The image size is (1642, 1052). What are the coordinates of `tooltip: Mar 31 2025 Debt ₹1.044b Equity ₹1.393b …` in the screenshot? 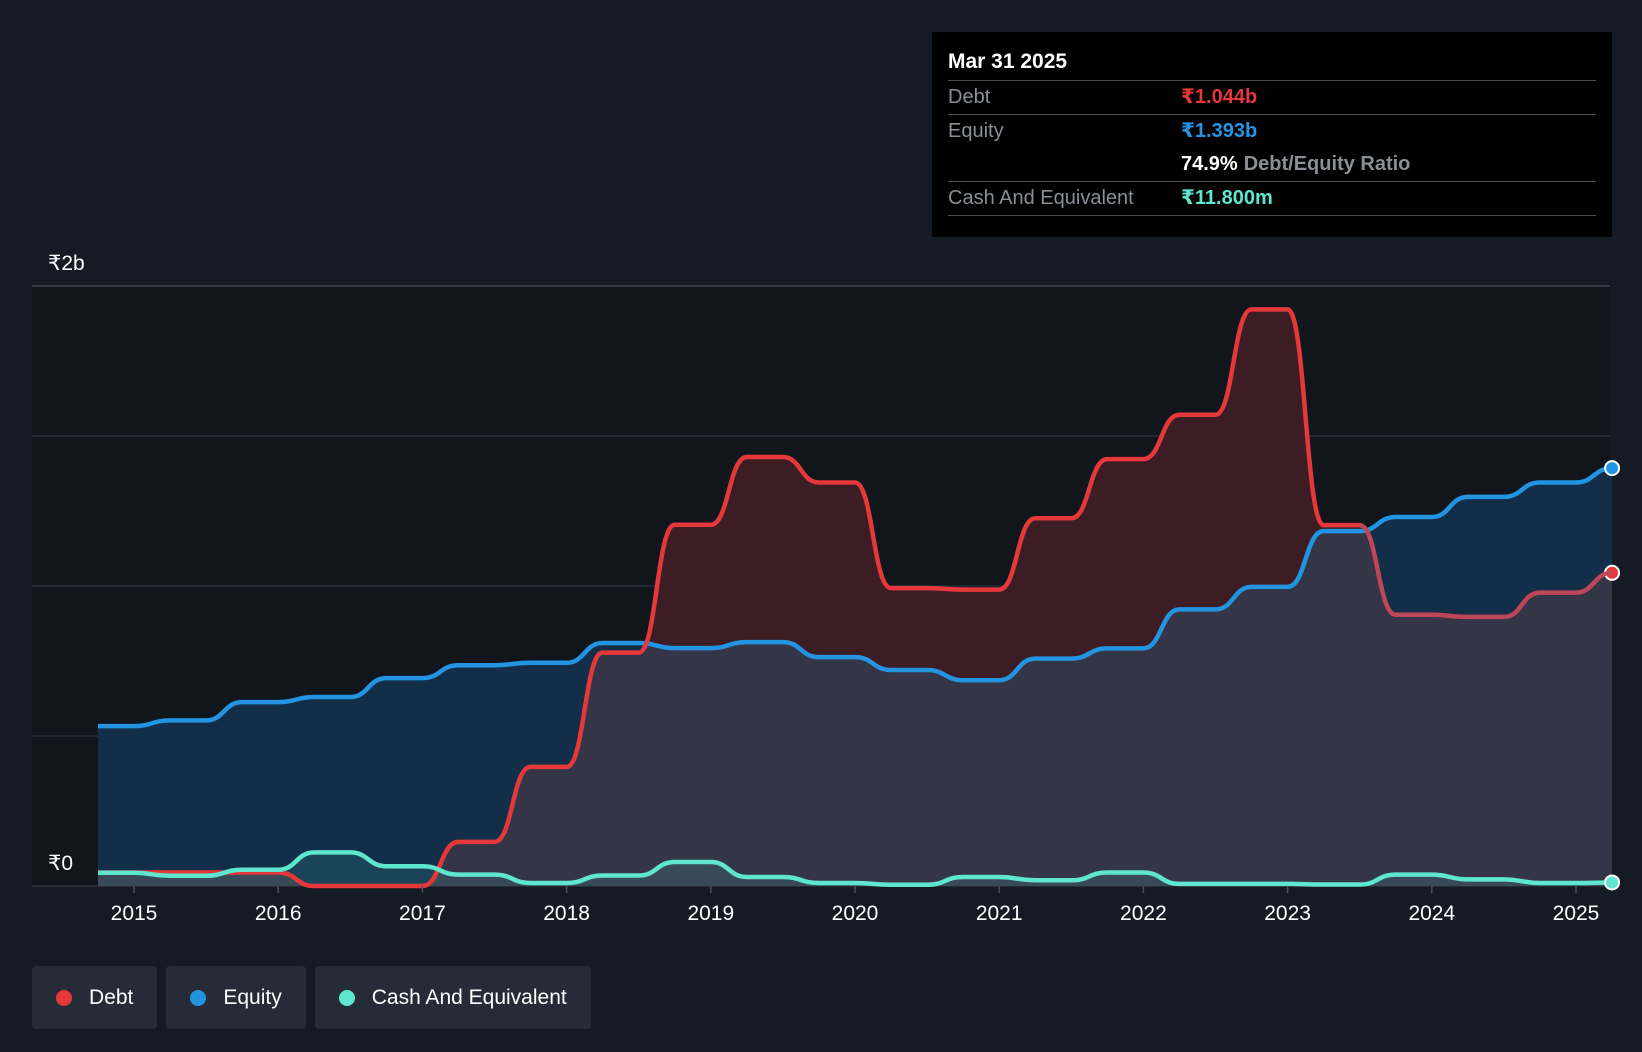 It's located at (1272, 134).